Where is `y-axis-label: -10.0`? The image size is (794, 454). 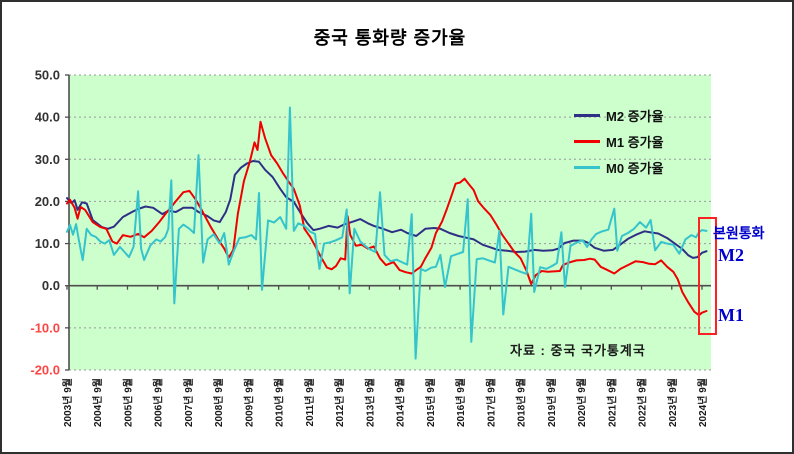
y-axis-label: -10.0 is located at coordinates (45, 327).